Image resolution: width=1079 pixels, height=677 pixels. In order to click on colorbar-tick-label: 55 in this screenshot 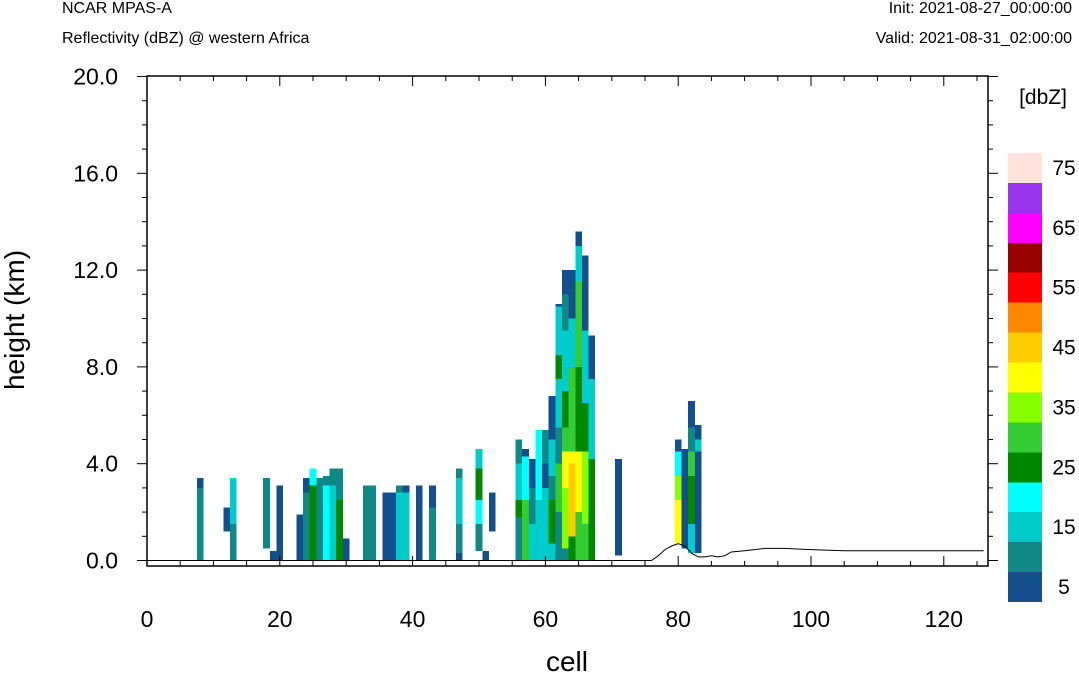, I will do `click(1063, 288)`.